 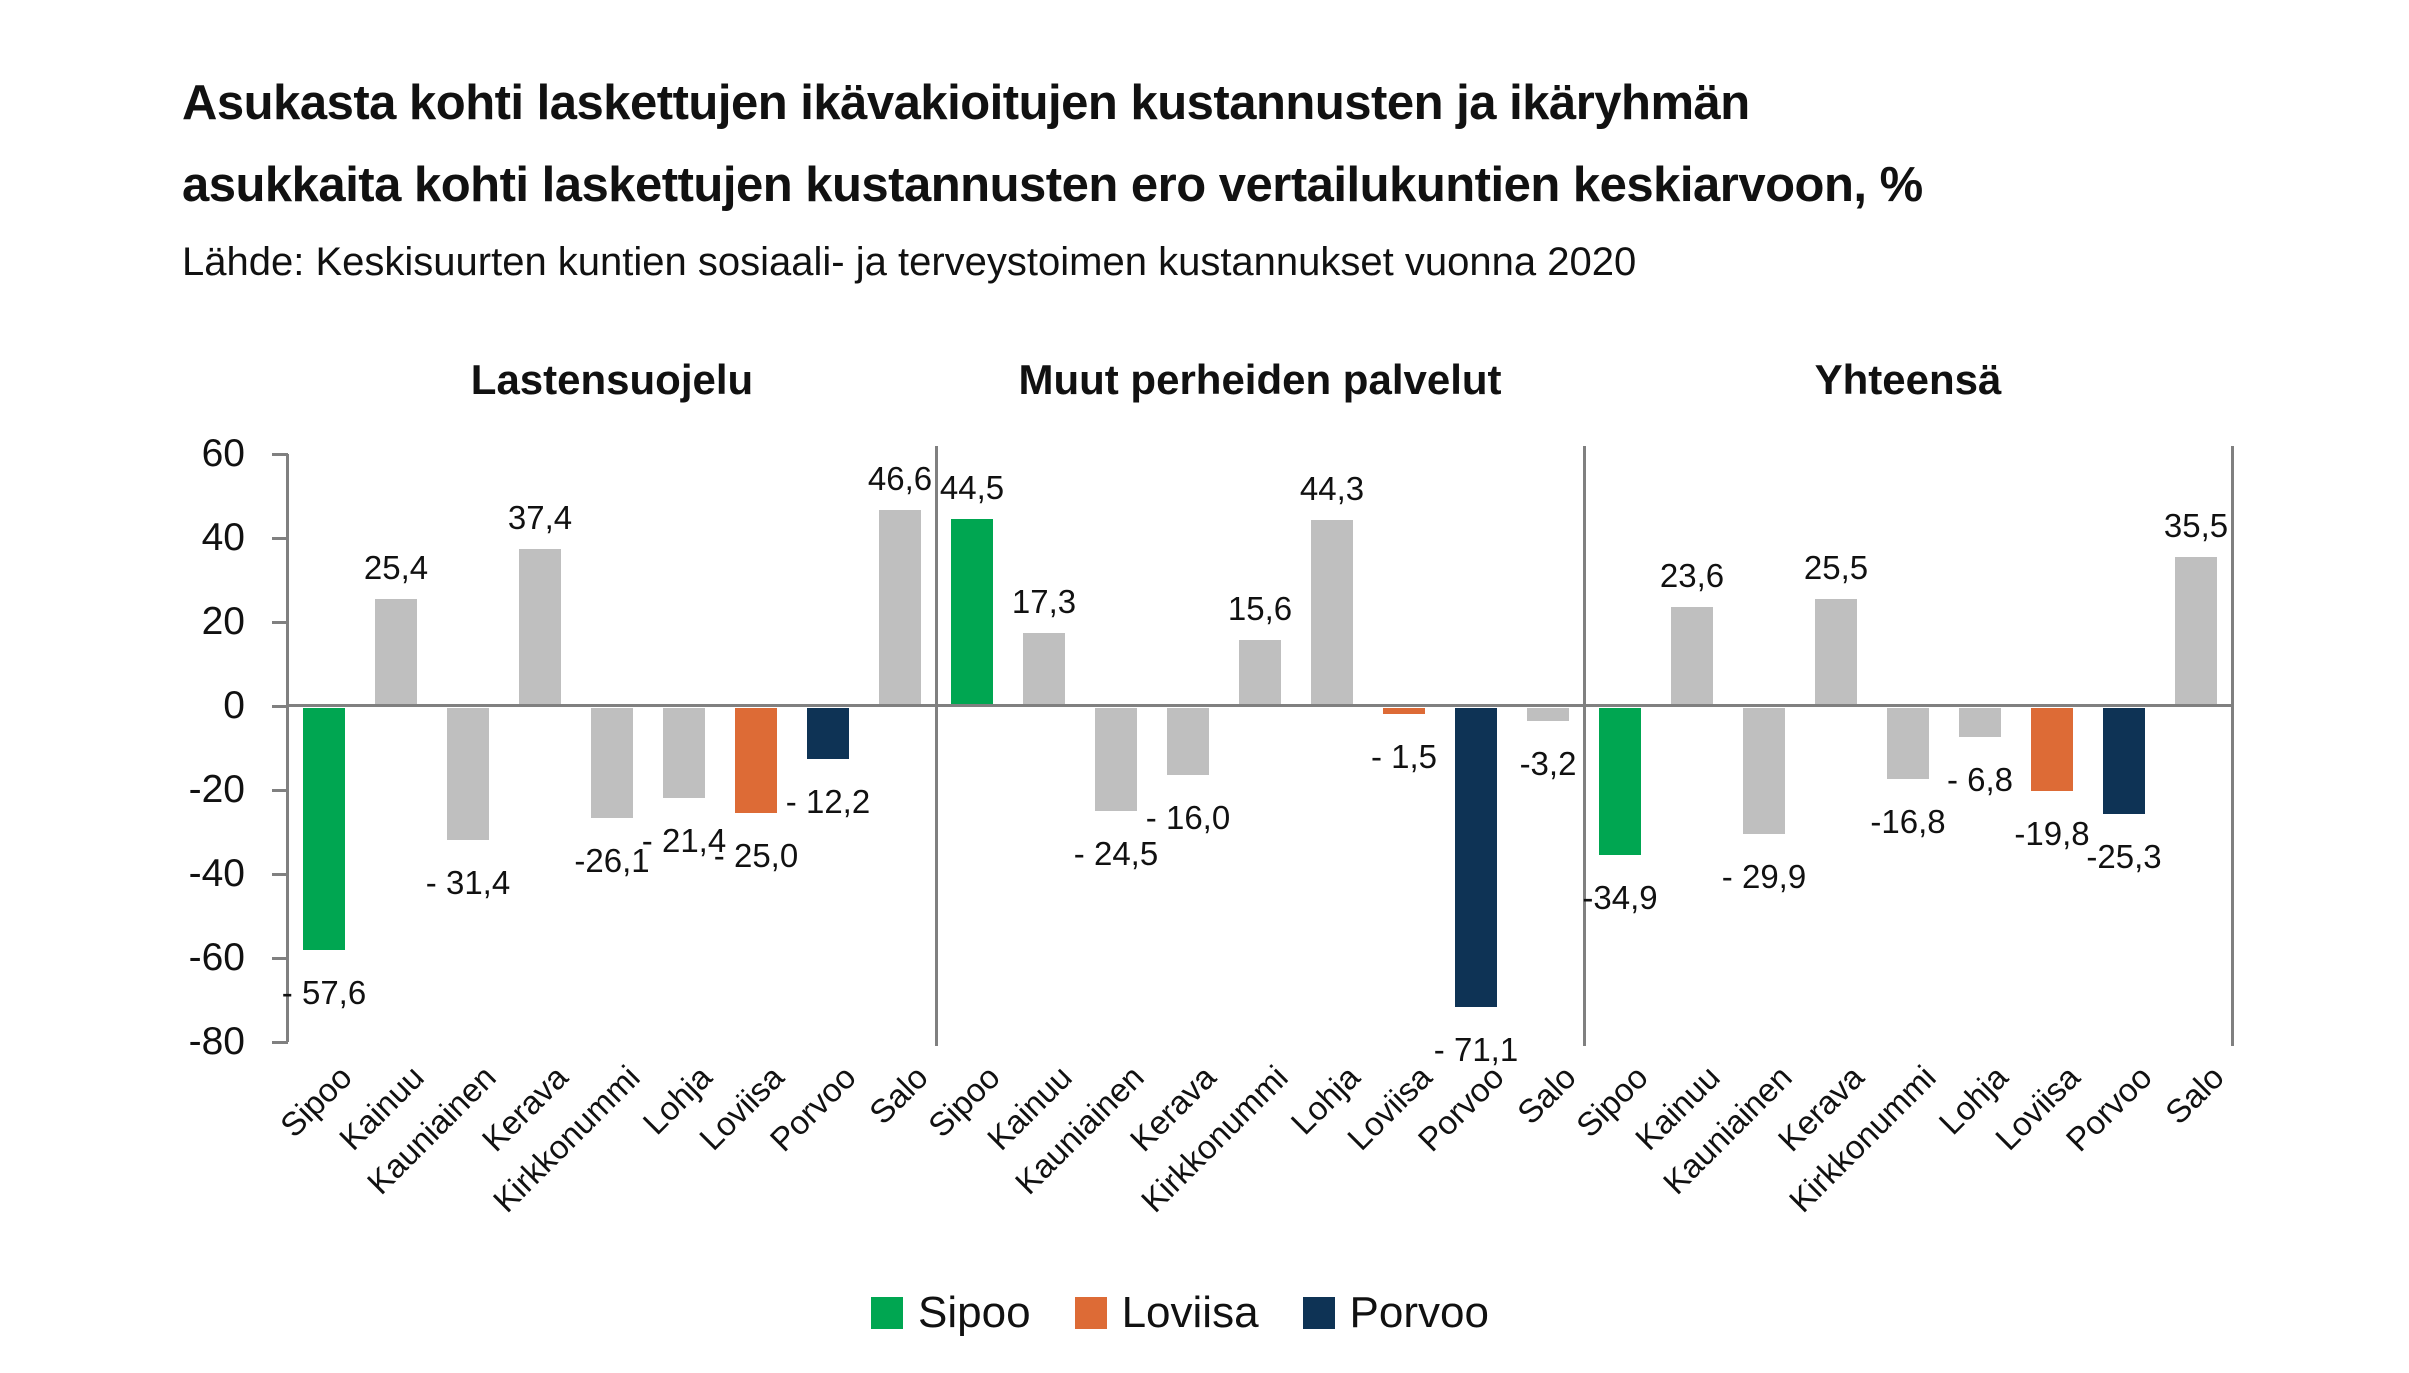 I want to click on bar-value-label: - 57,6, so click(x=324, y=992).